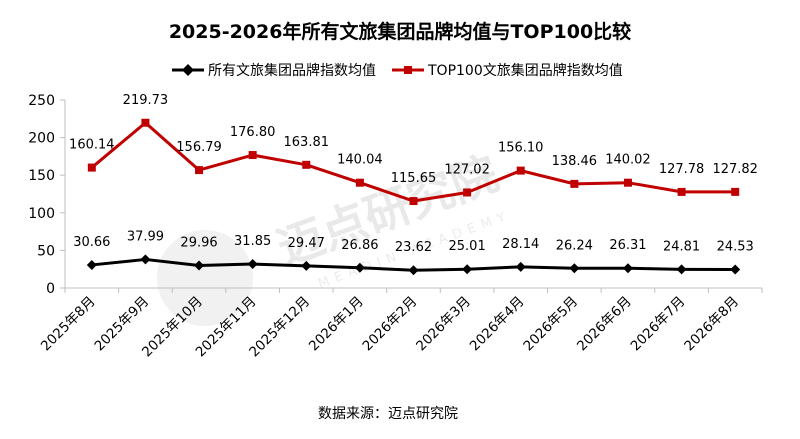  What do you see at coordinates (681, 246) in the screenshot?
I see `data-label: 24.81` at bounding box center [681, 246].